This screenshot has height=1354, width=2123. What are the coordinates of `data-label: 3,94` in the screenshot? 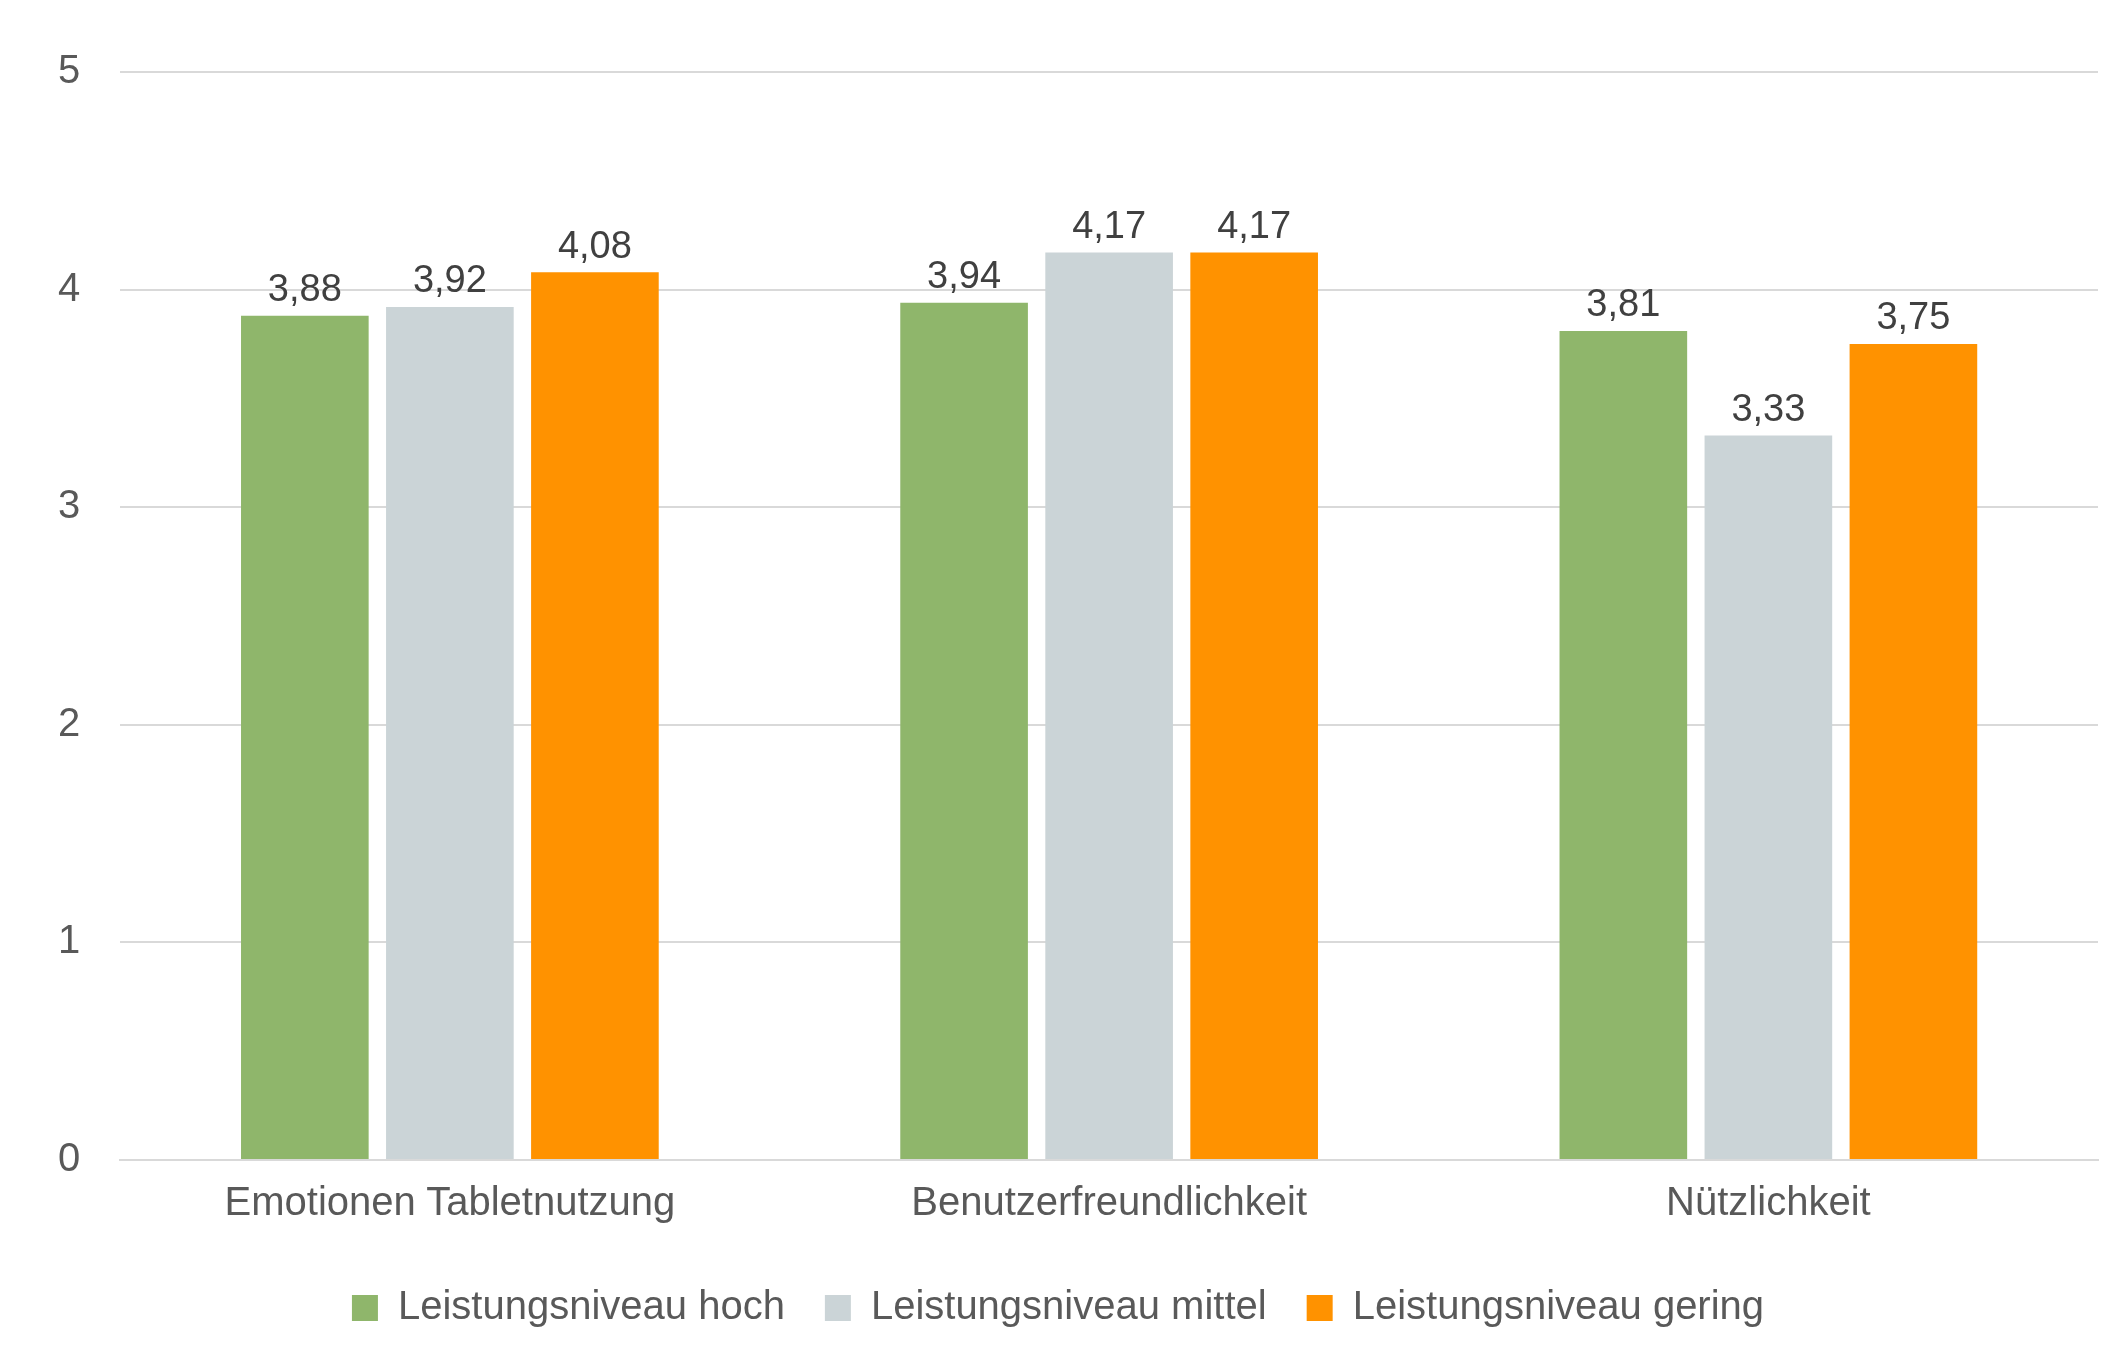 It's located at (964, 275).